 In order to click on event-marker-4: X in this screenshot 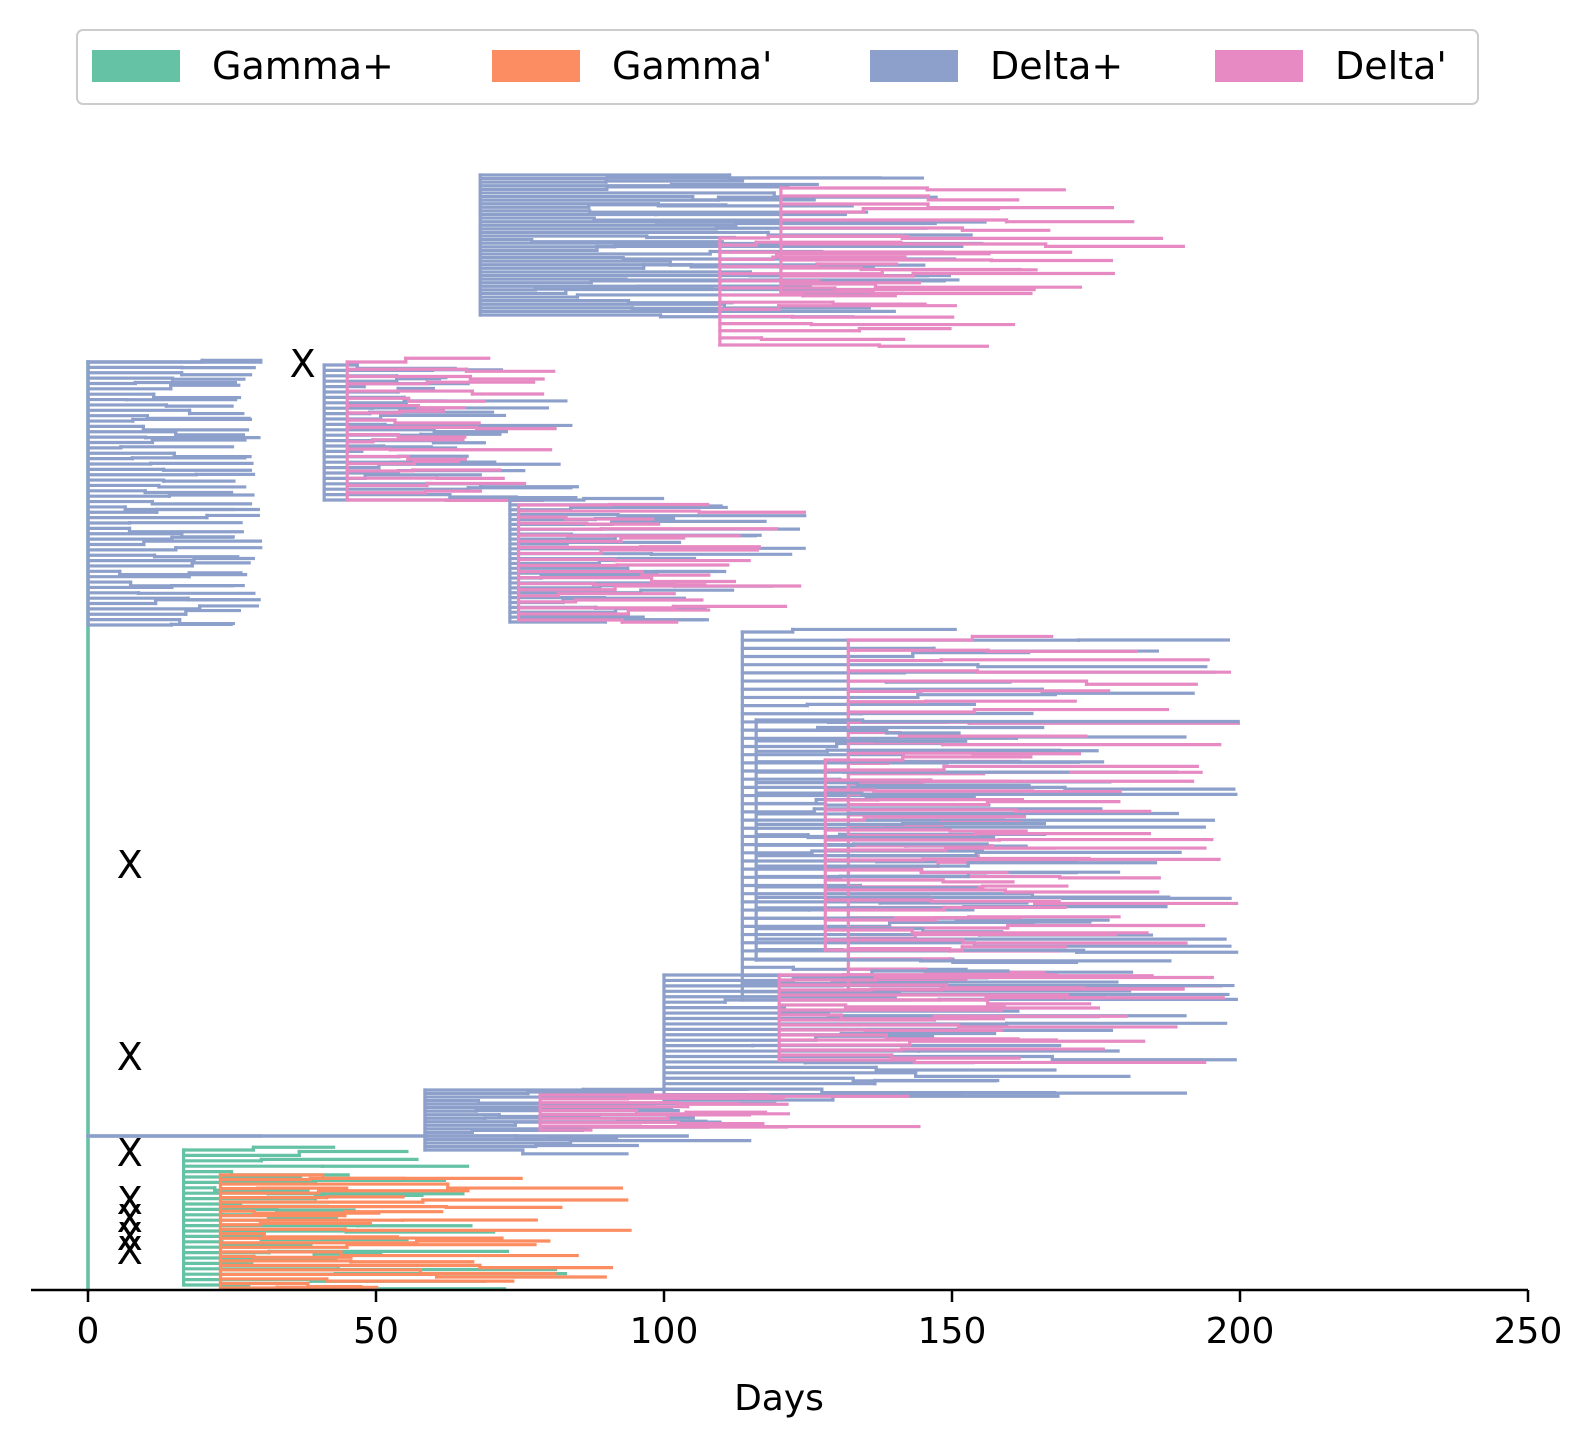, I will do `click(130, 1201)`.